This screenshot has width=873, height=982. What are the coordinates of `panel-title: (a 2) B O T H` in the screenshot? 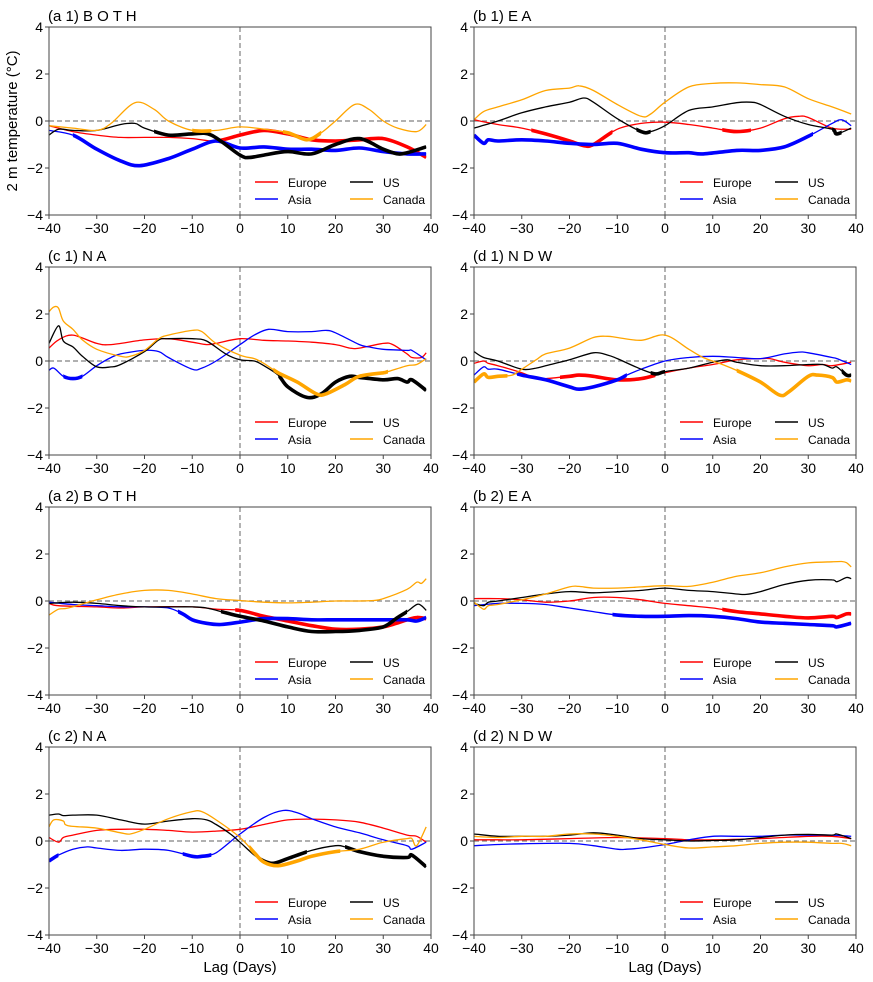 It's located at (92, 496).